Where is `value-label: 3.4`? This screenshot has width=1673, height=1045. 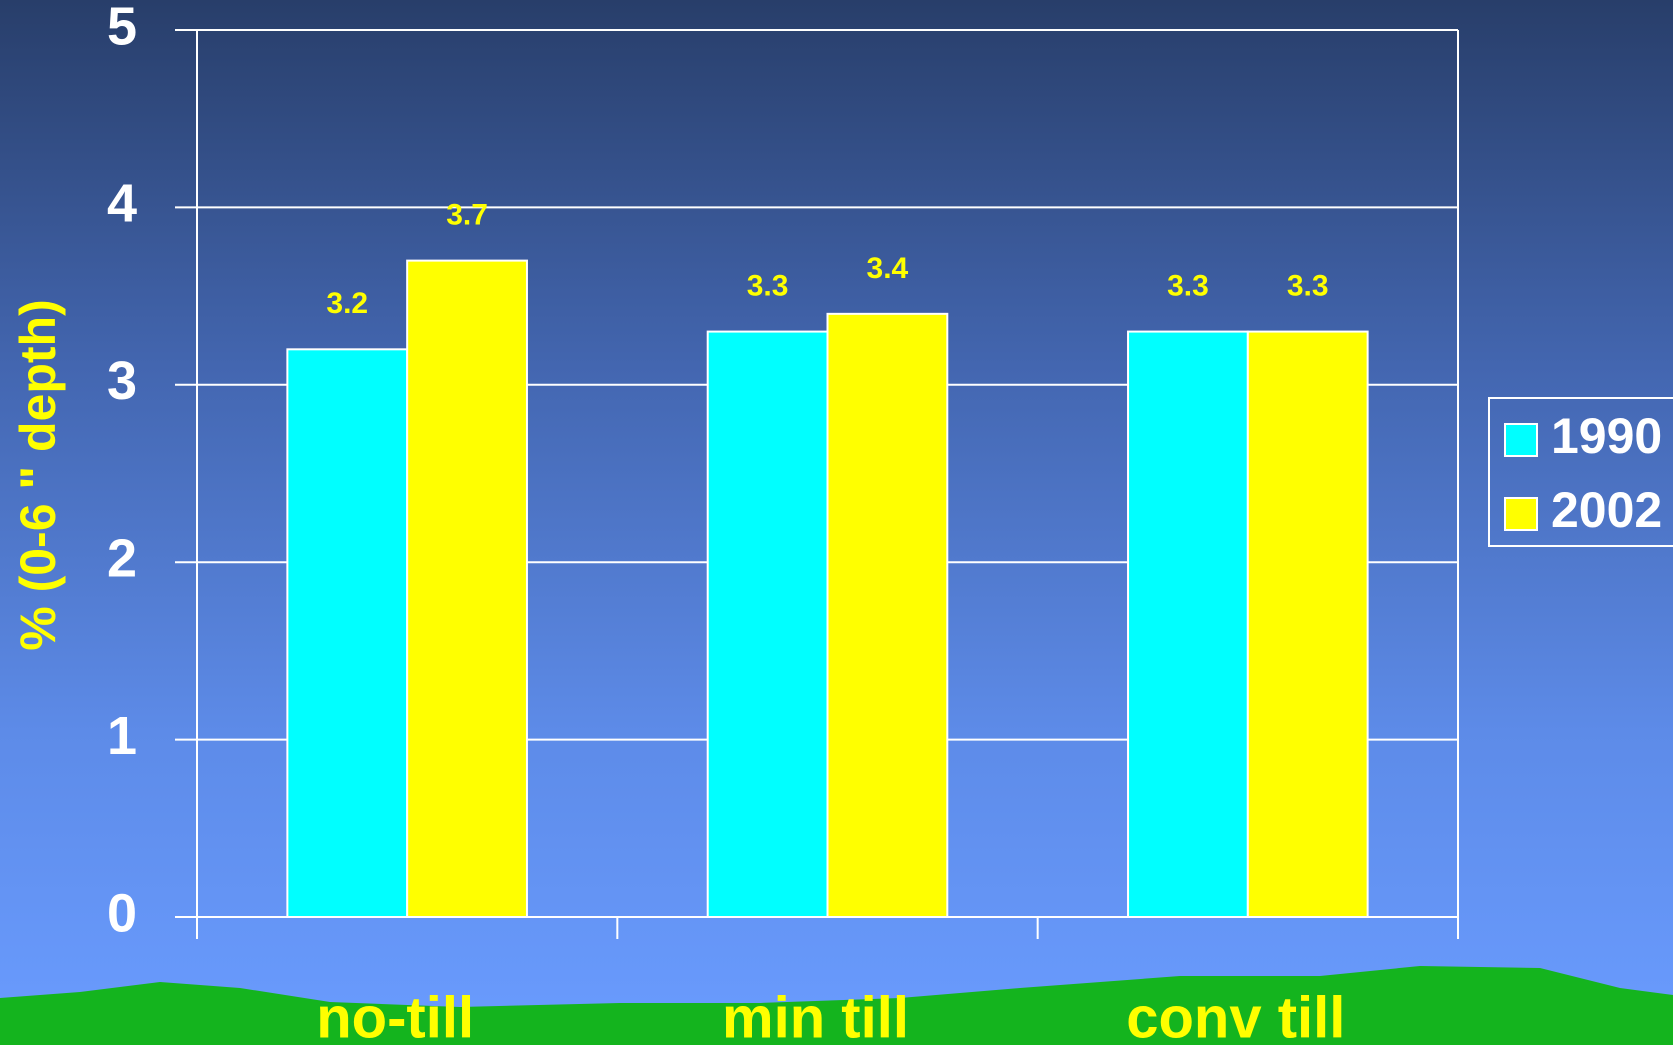 value-label: 3.4 is located at coordinates (888, 268).